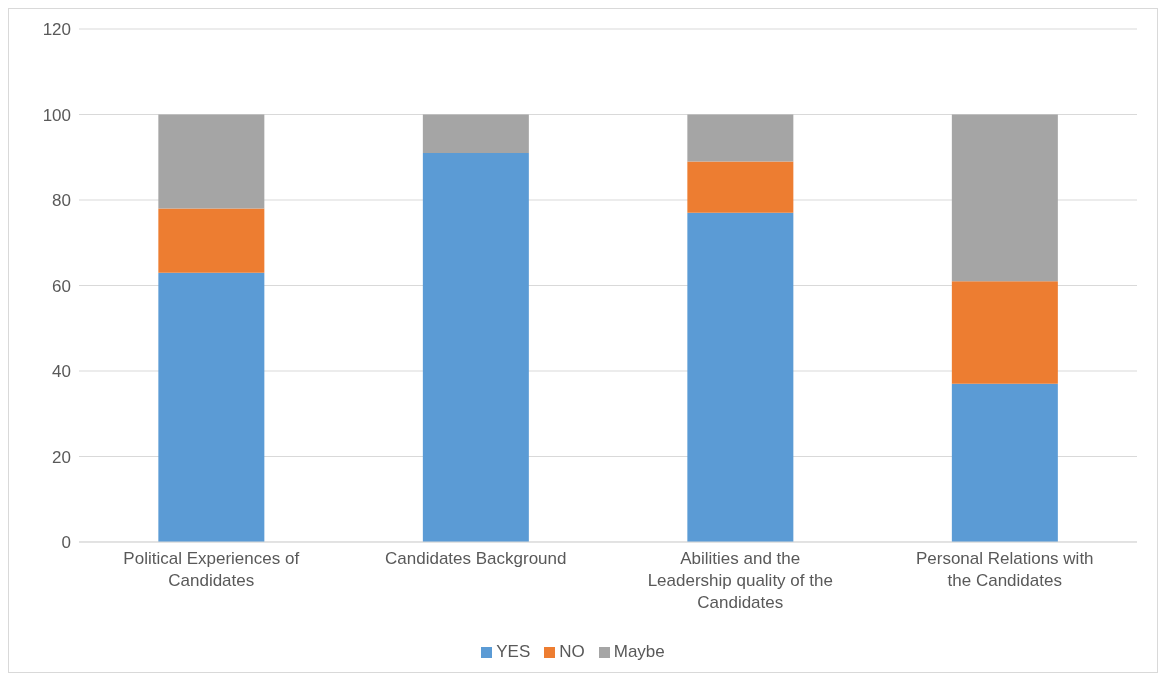 The height and width of the screenshot is (675, 1160). I want to click on x-tick-label: Political Experiences of Candidates, so click(211, 569).